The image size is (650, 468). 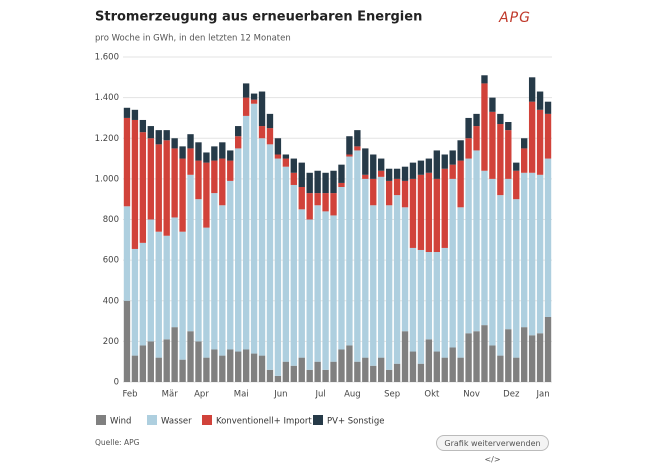 What do you see at coordinates (492, 449) in the screenshot?
I see `reuse-button: Grafik weiterverwenden </>` at bounding box center [492, 449].